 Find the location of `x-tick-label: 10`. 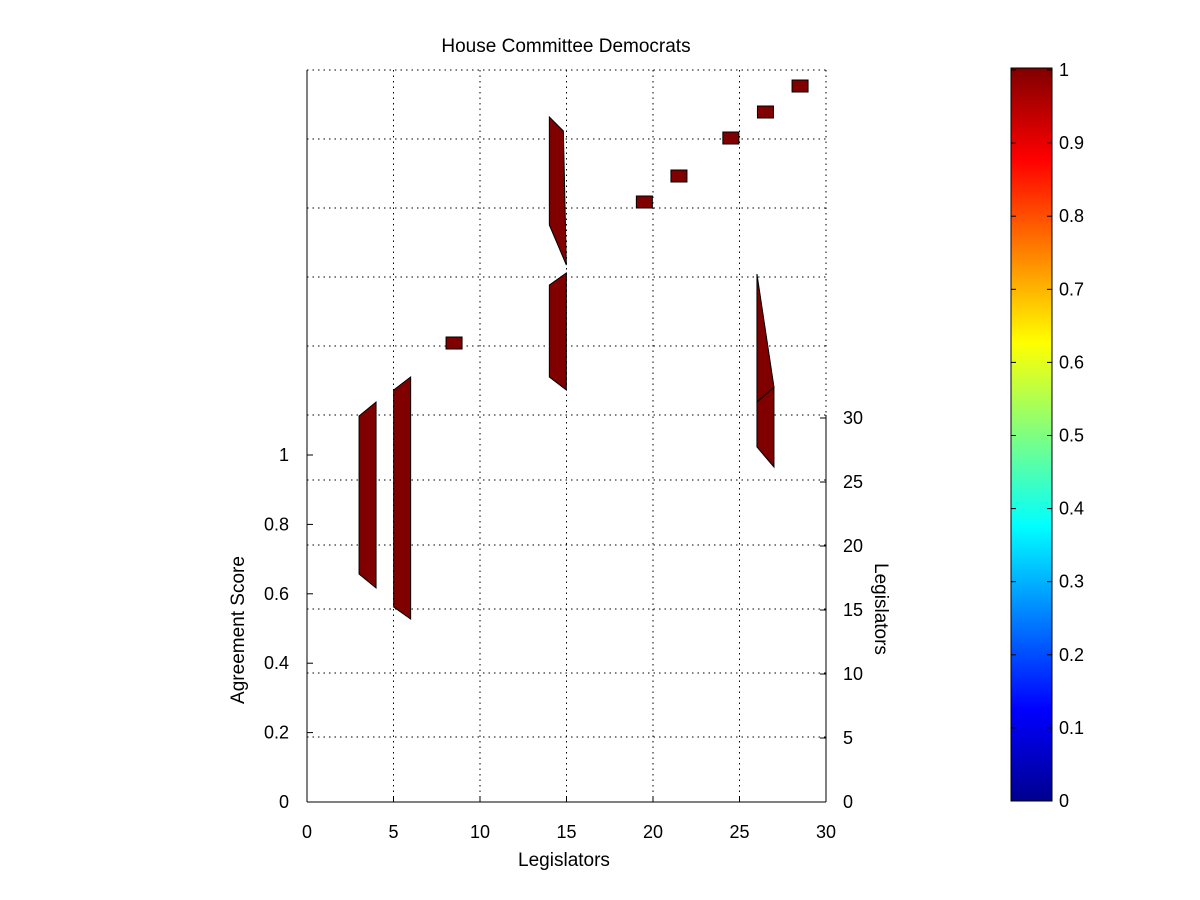

x-tick-label: 10 is located at coordinates (480, 832).